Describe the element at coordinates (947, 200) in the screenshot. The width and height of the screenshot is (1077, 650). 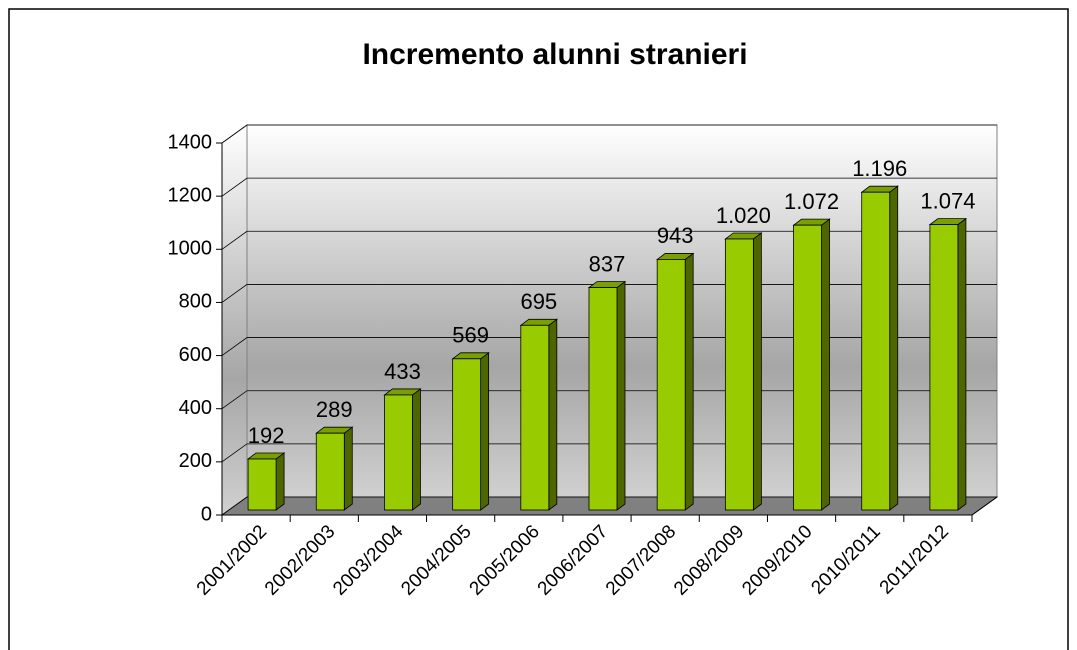
I see `data-label: 1.074` at that location.